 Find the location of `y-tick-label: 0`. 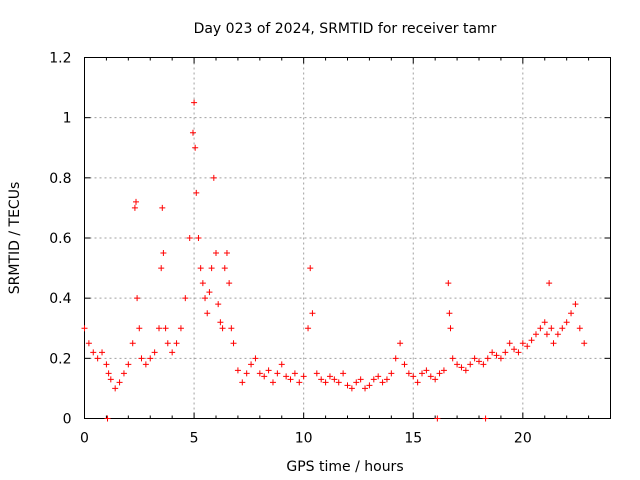

y-tick-label: 0 is located at coordinates (67, 420).